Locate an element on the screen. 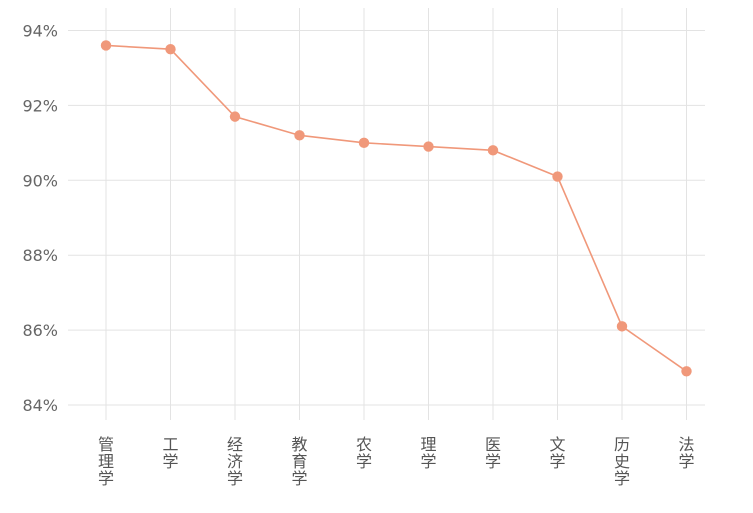  x-tick-label: 历史学 is located at coordinates (622, 461).